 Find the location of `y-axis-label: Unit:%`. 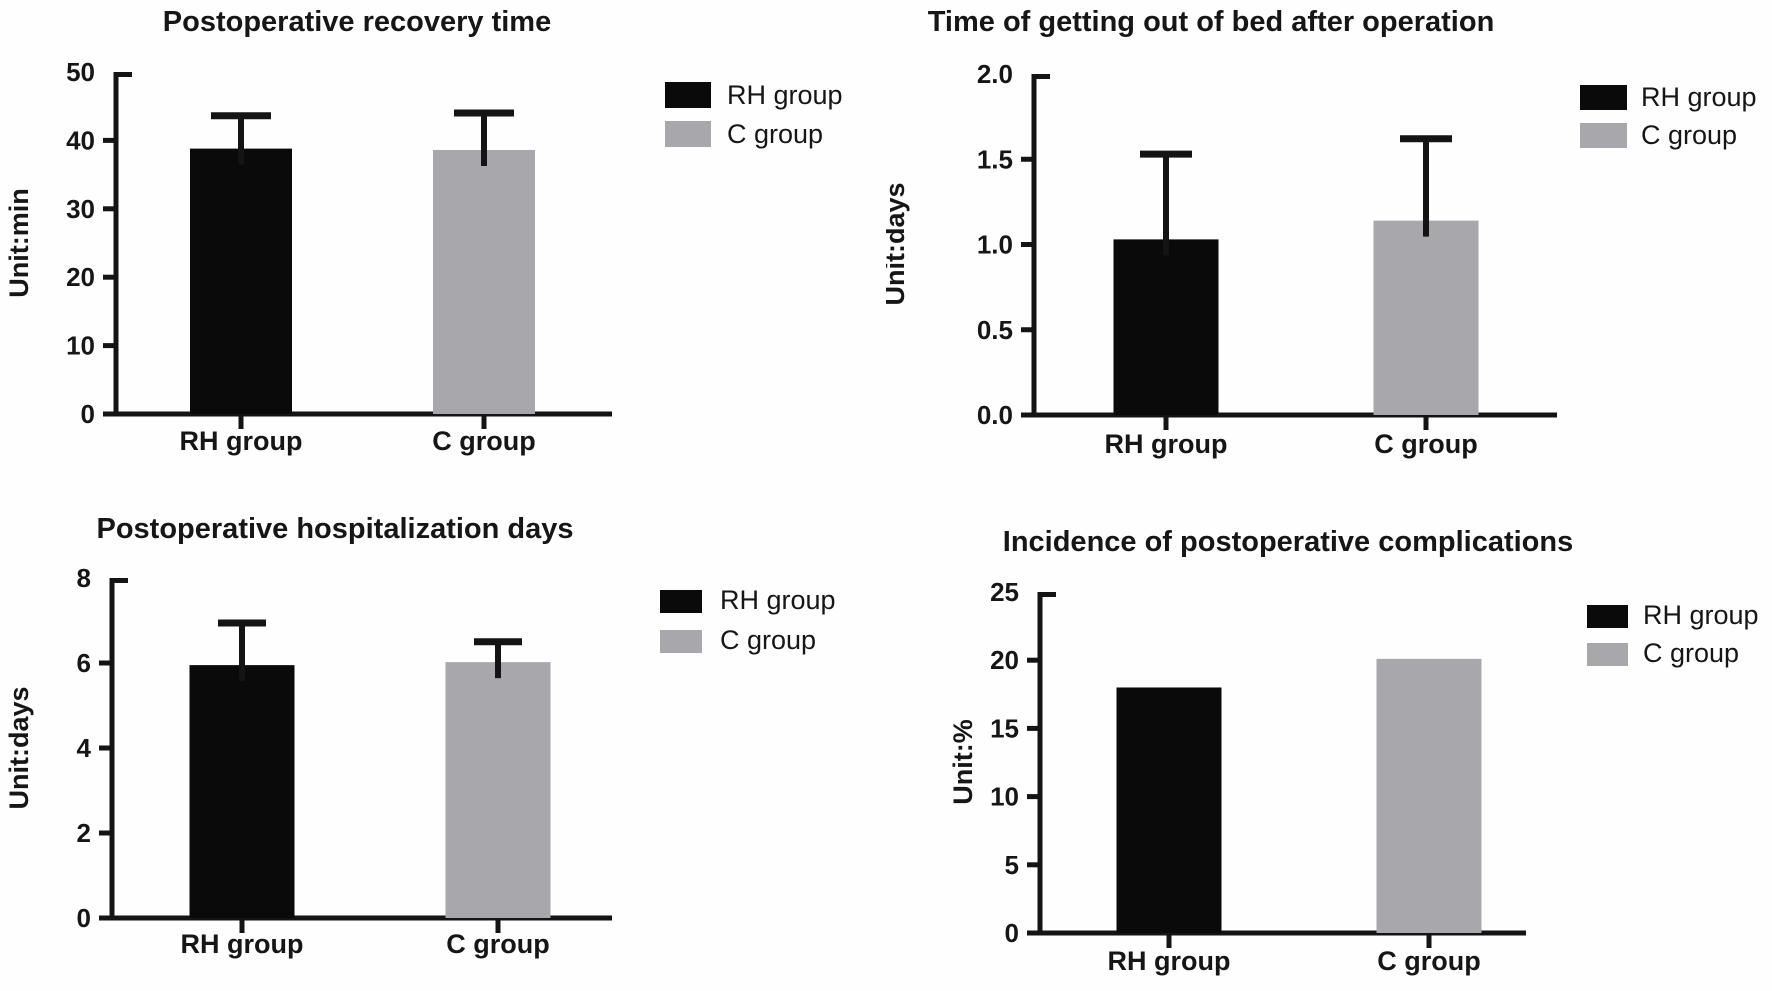

y-axis-label: Unit:% is located at coordinates (963, 761).